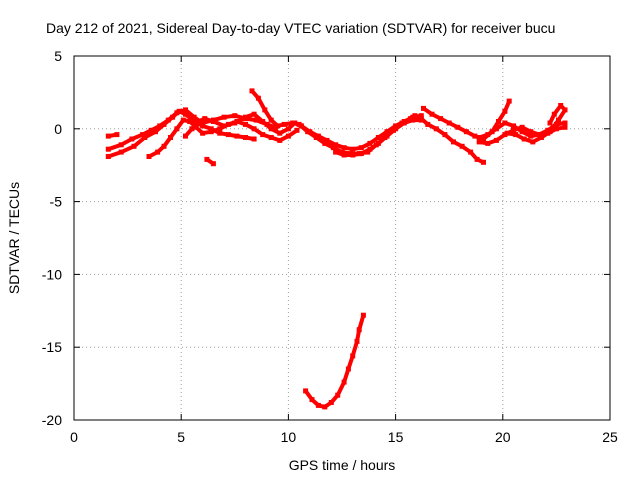 This screenshot has width=640, height=480. What do you see at coordinates (14, 238) in the screenshot?
I see `y-axis-label: SDTVAR / TECUs` at bounding box center [14, 238].